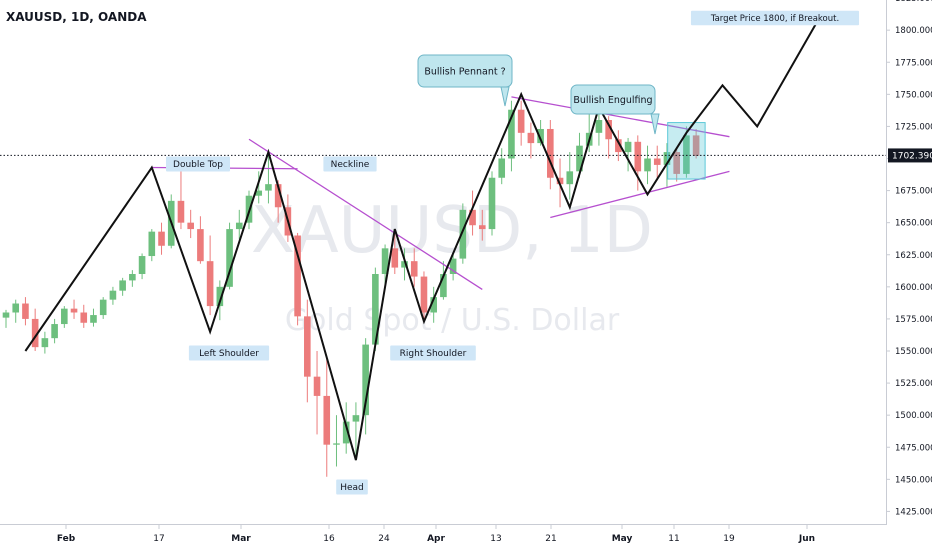 Image resolution: width=932 pixels, height=554 pixels. What do you see at coordinates (913, 95) in the screenshot?
I see `price-tick-label: 1750.000` at bounding box center [913, 95].